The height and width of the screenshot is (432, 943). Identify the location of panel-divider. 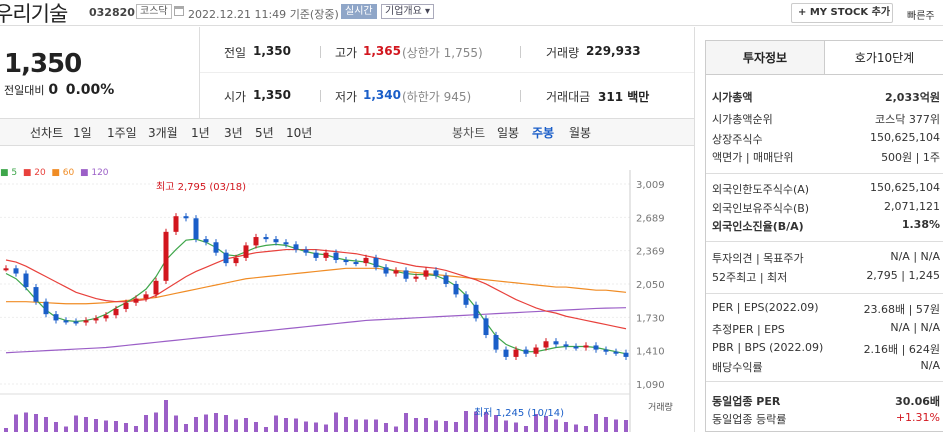
(694, 229).